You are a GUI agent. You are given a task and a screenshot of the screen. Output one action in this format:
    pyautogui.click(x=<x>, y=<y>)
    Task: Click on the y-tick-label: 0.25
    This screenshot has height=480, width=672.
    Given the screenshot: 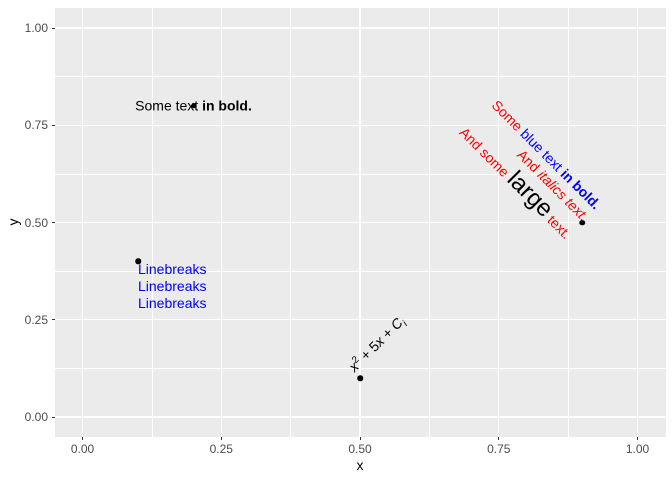 What is the action you would take?
    pyautogui.click(x=36, y=319)
    